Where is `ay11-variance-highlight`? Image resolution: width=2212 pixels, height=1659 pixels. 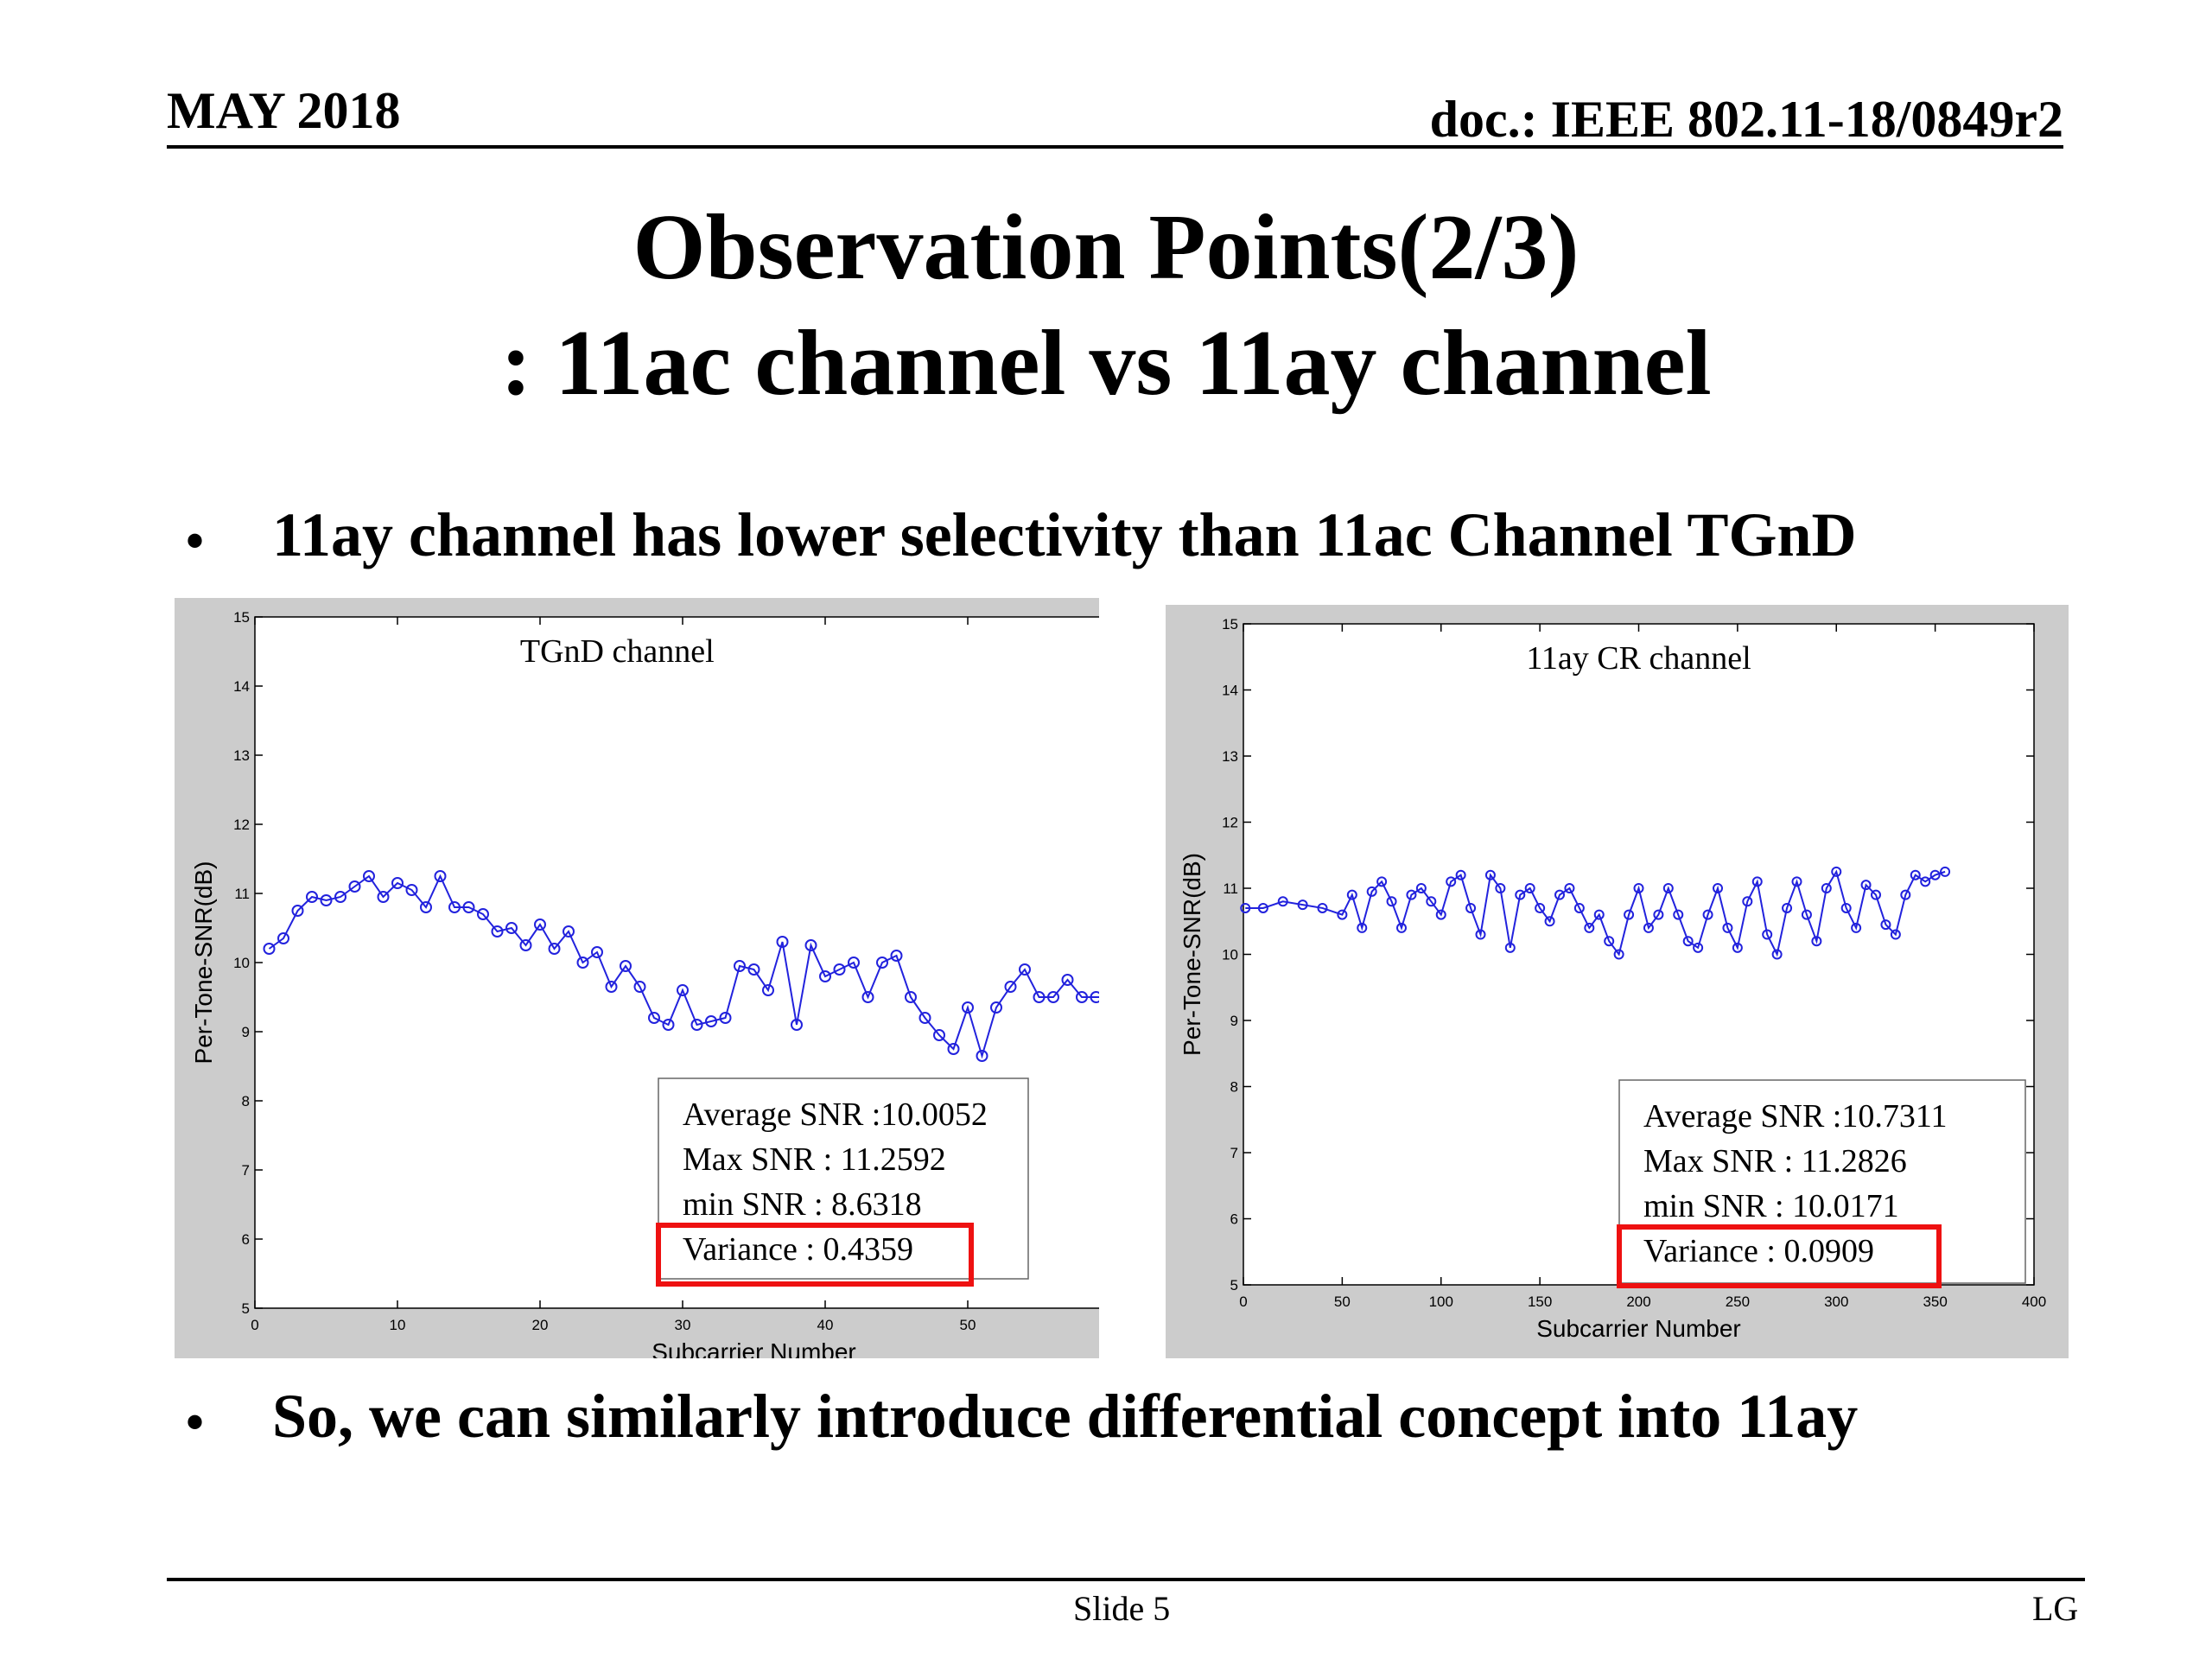 ay11-variance-highlight is located at coordinates (1779, 1256).